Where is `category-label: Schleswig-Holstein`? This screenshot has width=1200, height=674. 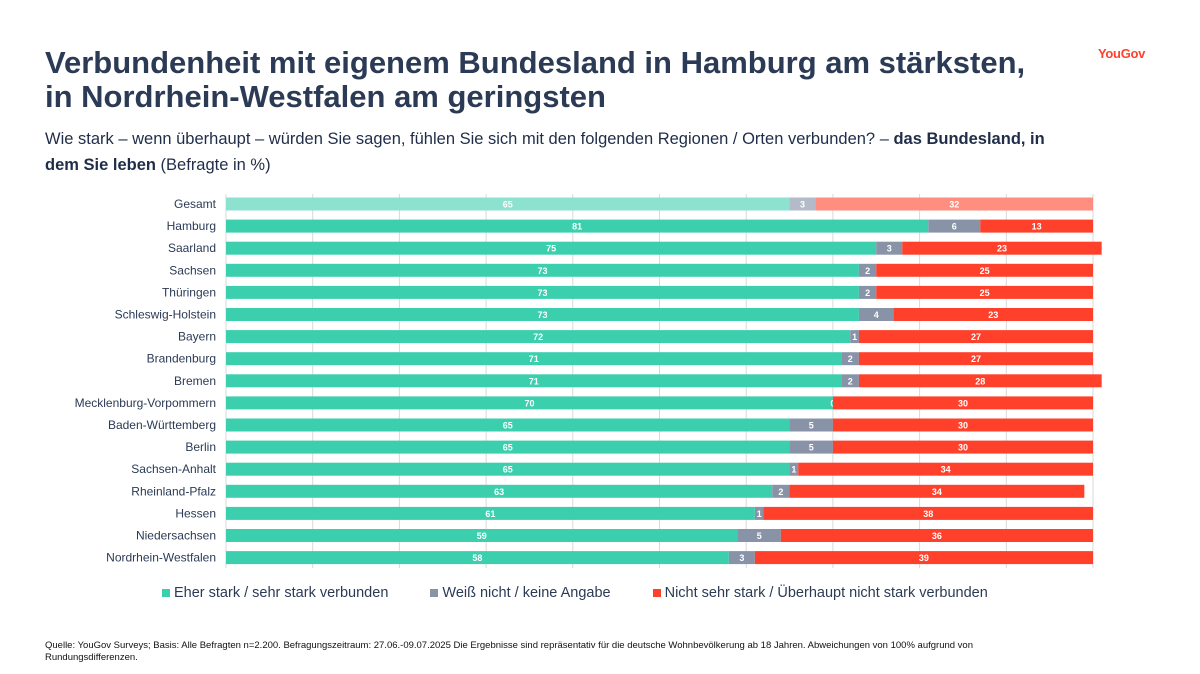 category-label: Schleswig-Holstein is located at coordinates (165, 315).